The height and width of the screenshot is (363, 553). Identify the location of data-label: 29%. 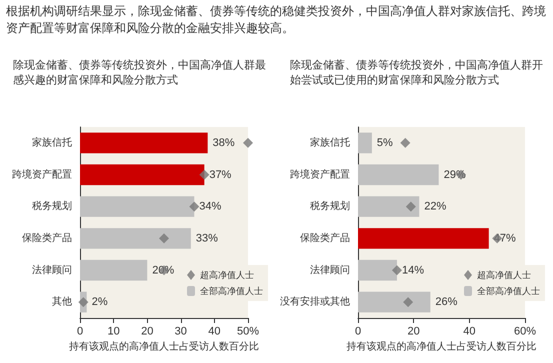
(455, 174).